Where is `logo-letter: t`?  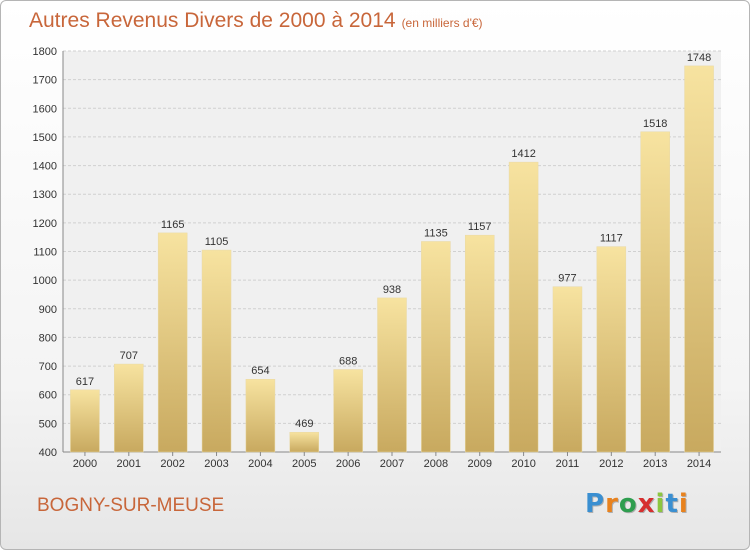
logo-letter: t is located at coordinates (672, 504).